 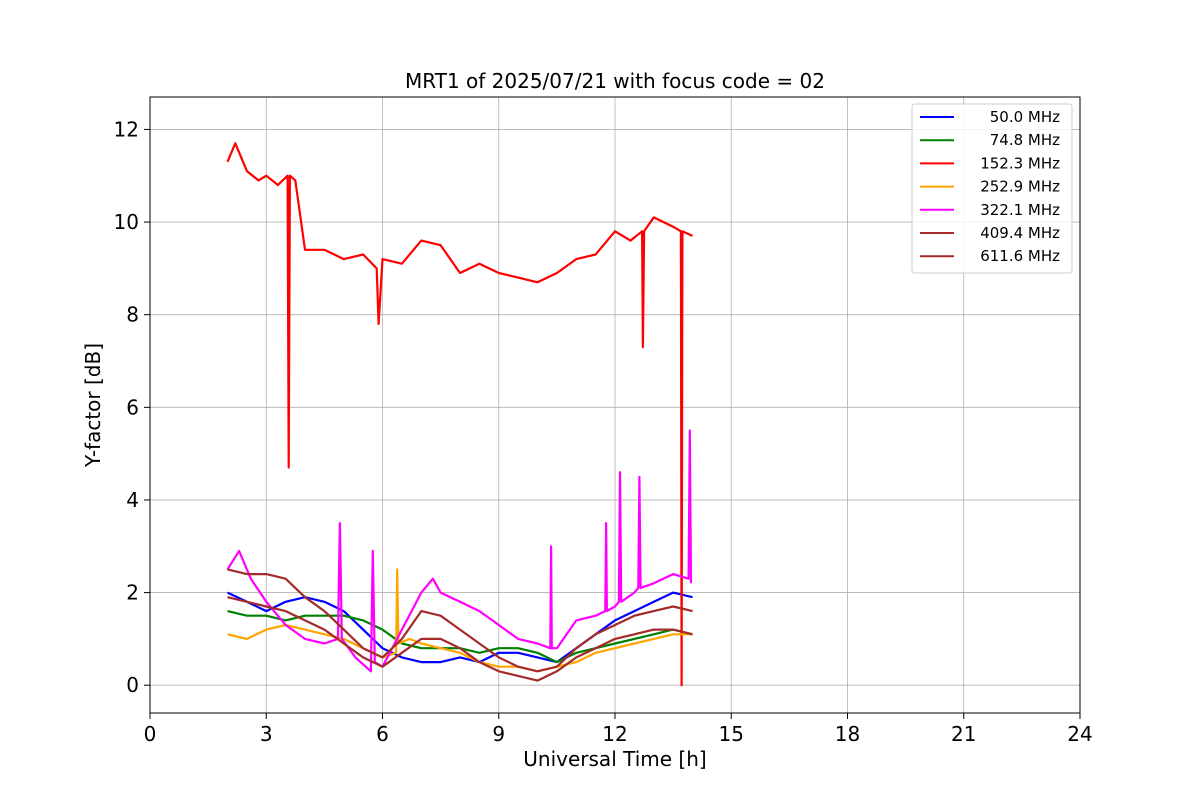 What do you see at coordinates (1020, 233) in the screenshot?
I see `legend-label-5: 409.4 MHz` at bounding box center [1020, 233].